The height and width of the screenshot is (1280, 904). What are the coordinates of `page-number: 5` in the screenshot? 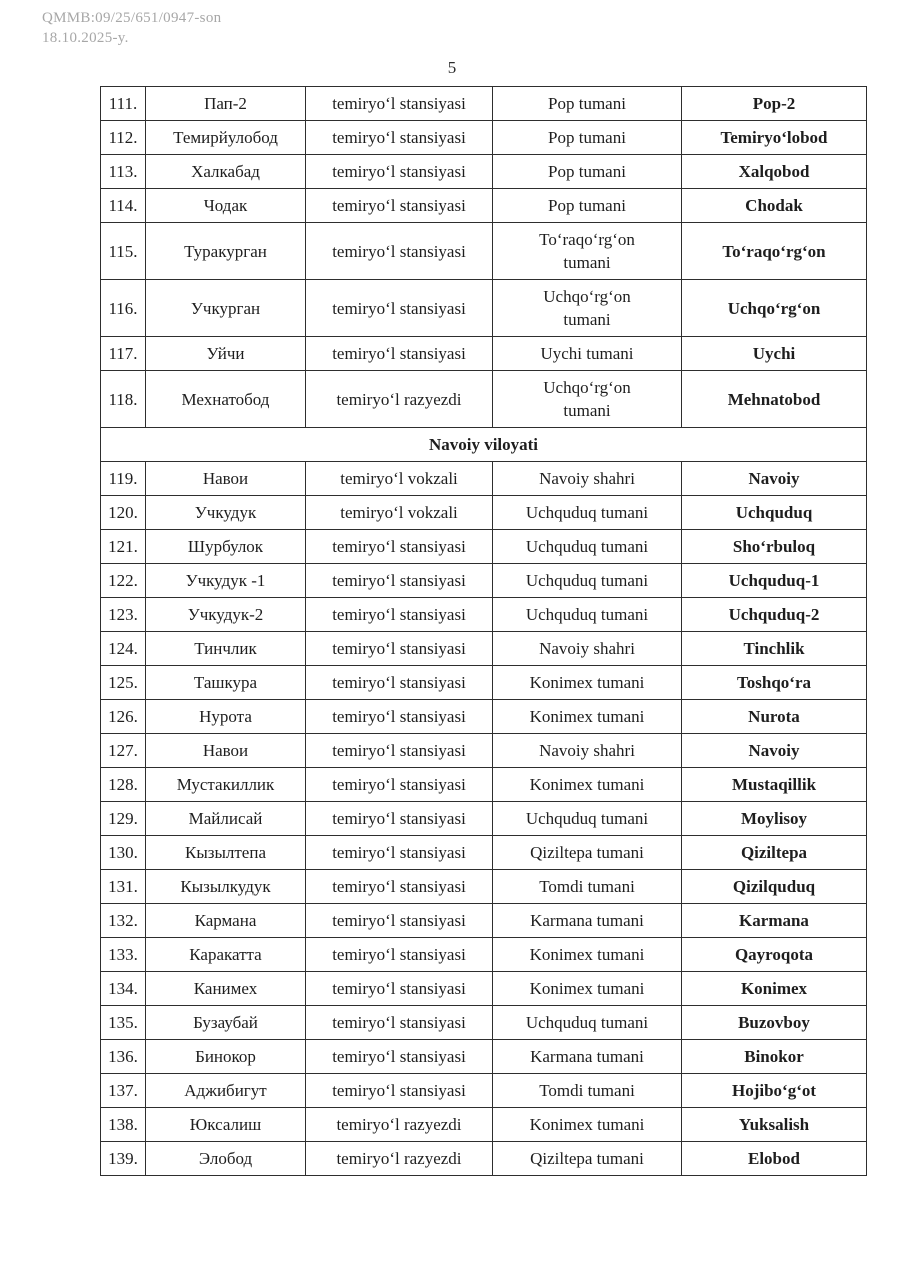 It's located at (452, 67).